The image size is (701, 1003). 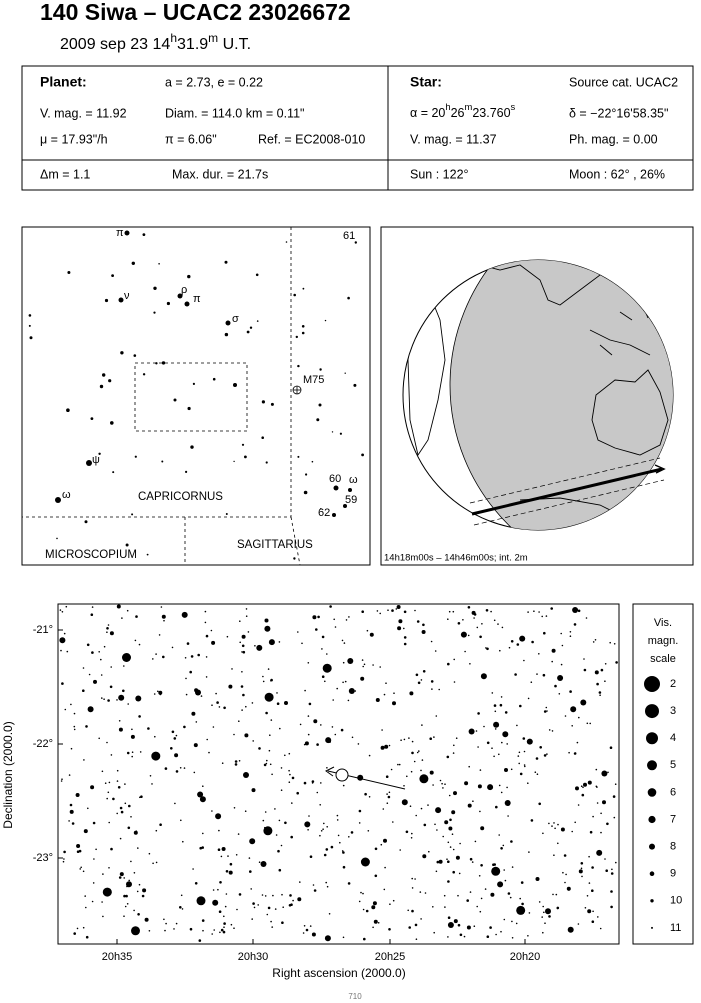 I want to click on finder-label: ω, so click(x=353, y=480).